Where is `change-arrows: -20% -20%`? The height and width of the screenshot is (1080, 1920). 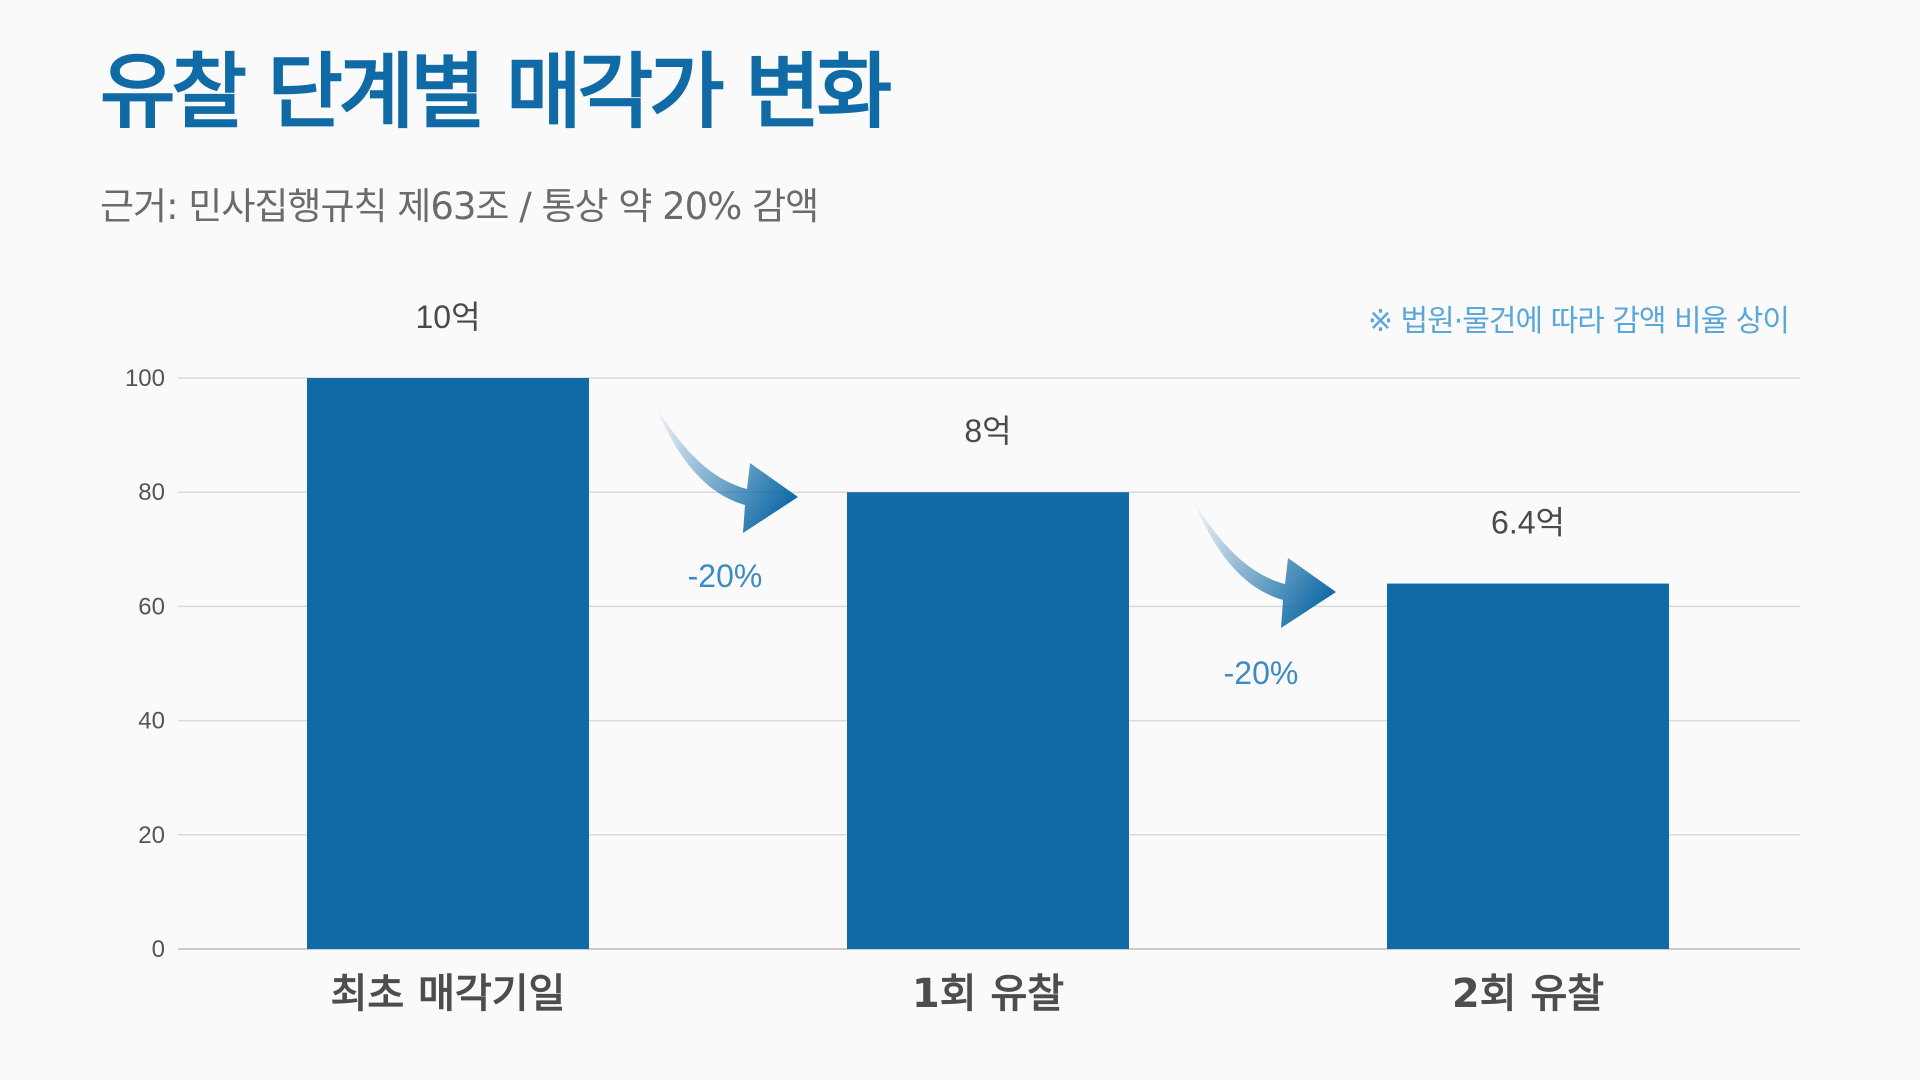 change-arrows: -20% -20% is located at coordinates (995, 548).